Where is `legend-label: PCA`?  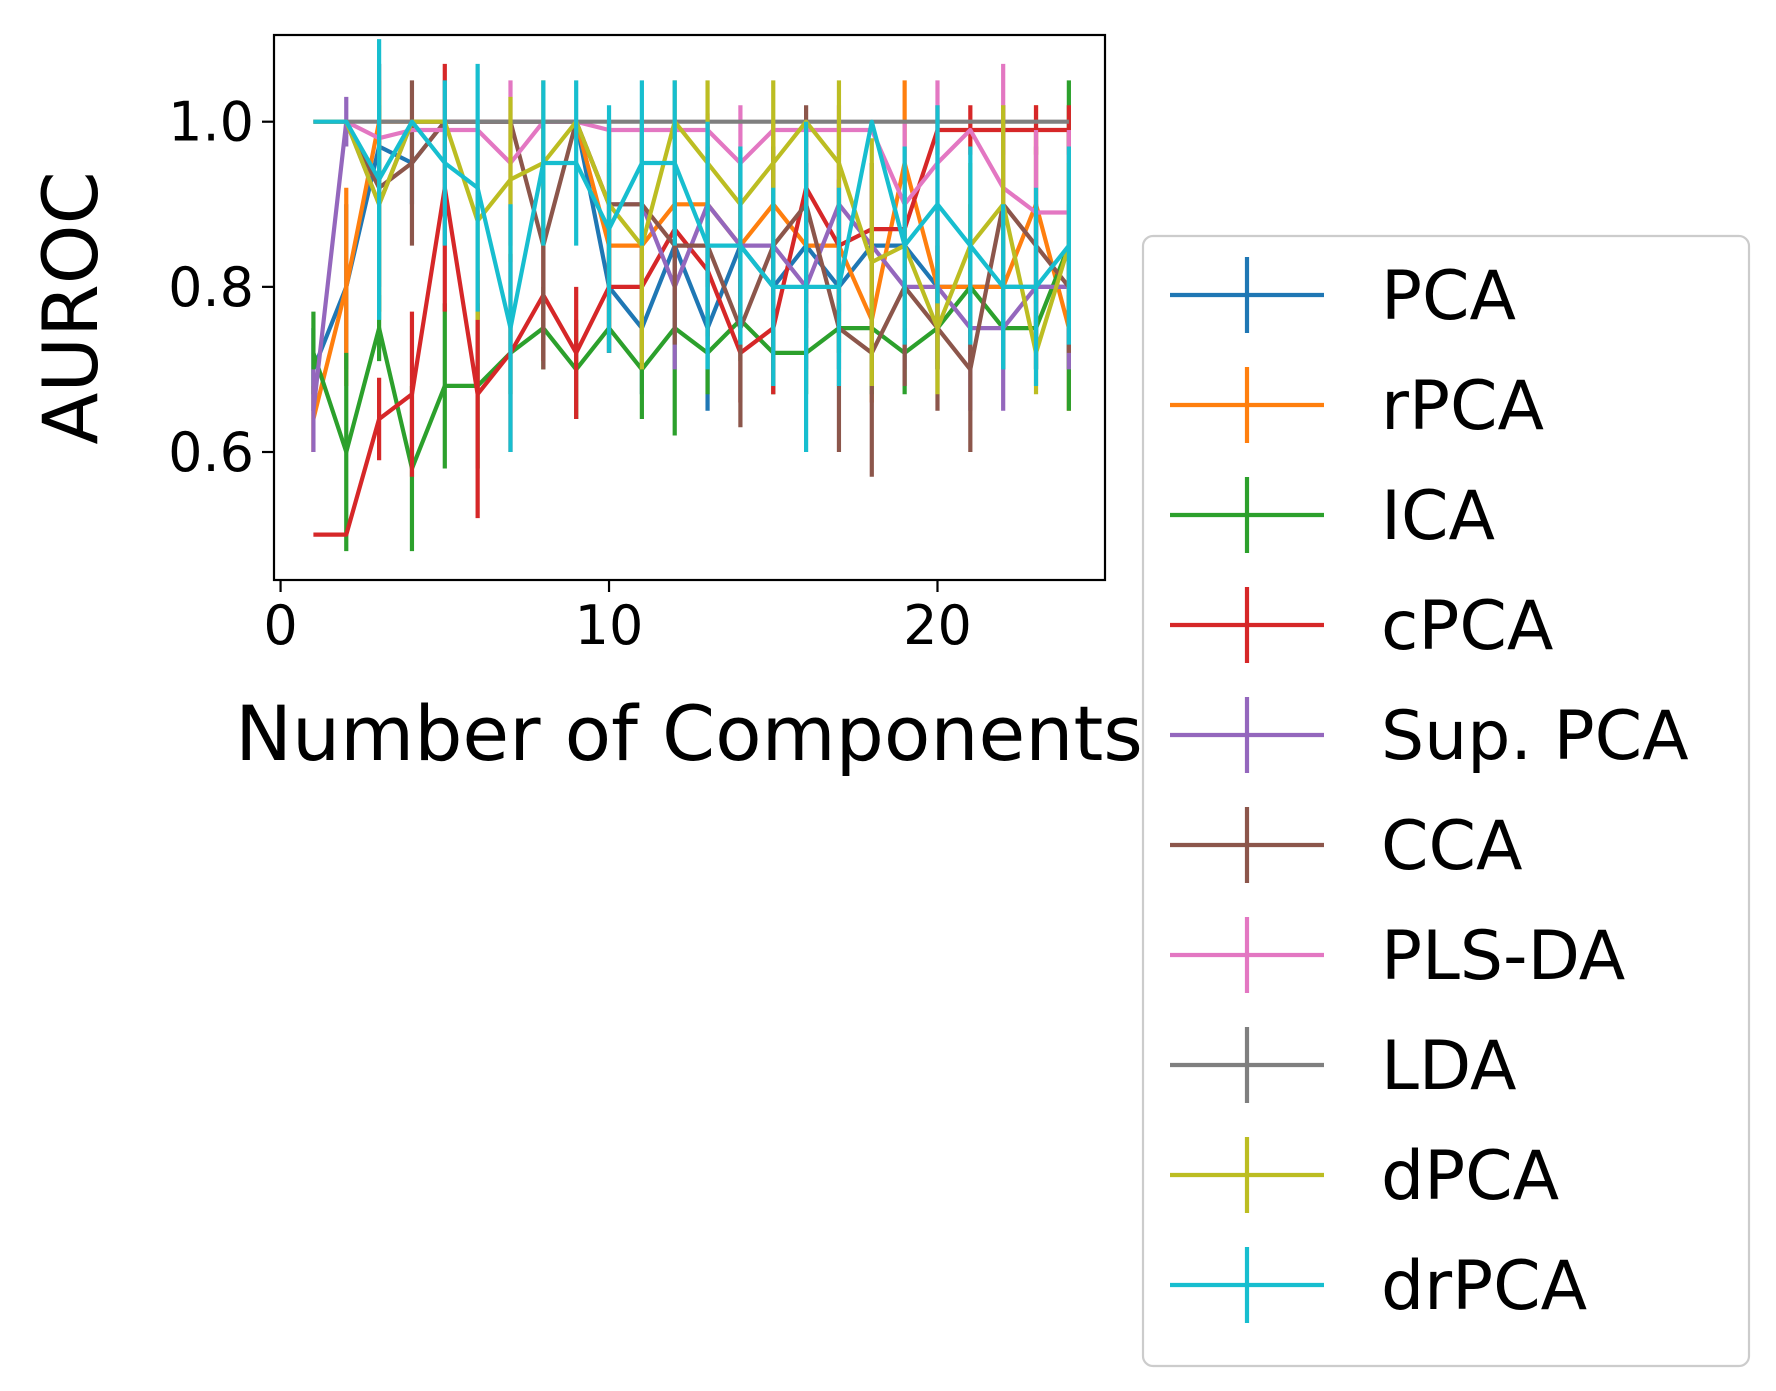 legend-label: PCA is located at coordinates (1448, 296).